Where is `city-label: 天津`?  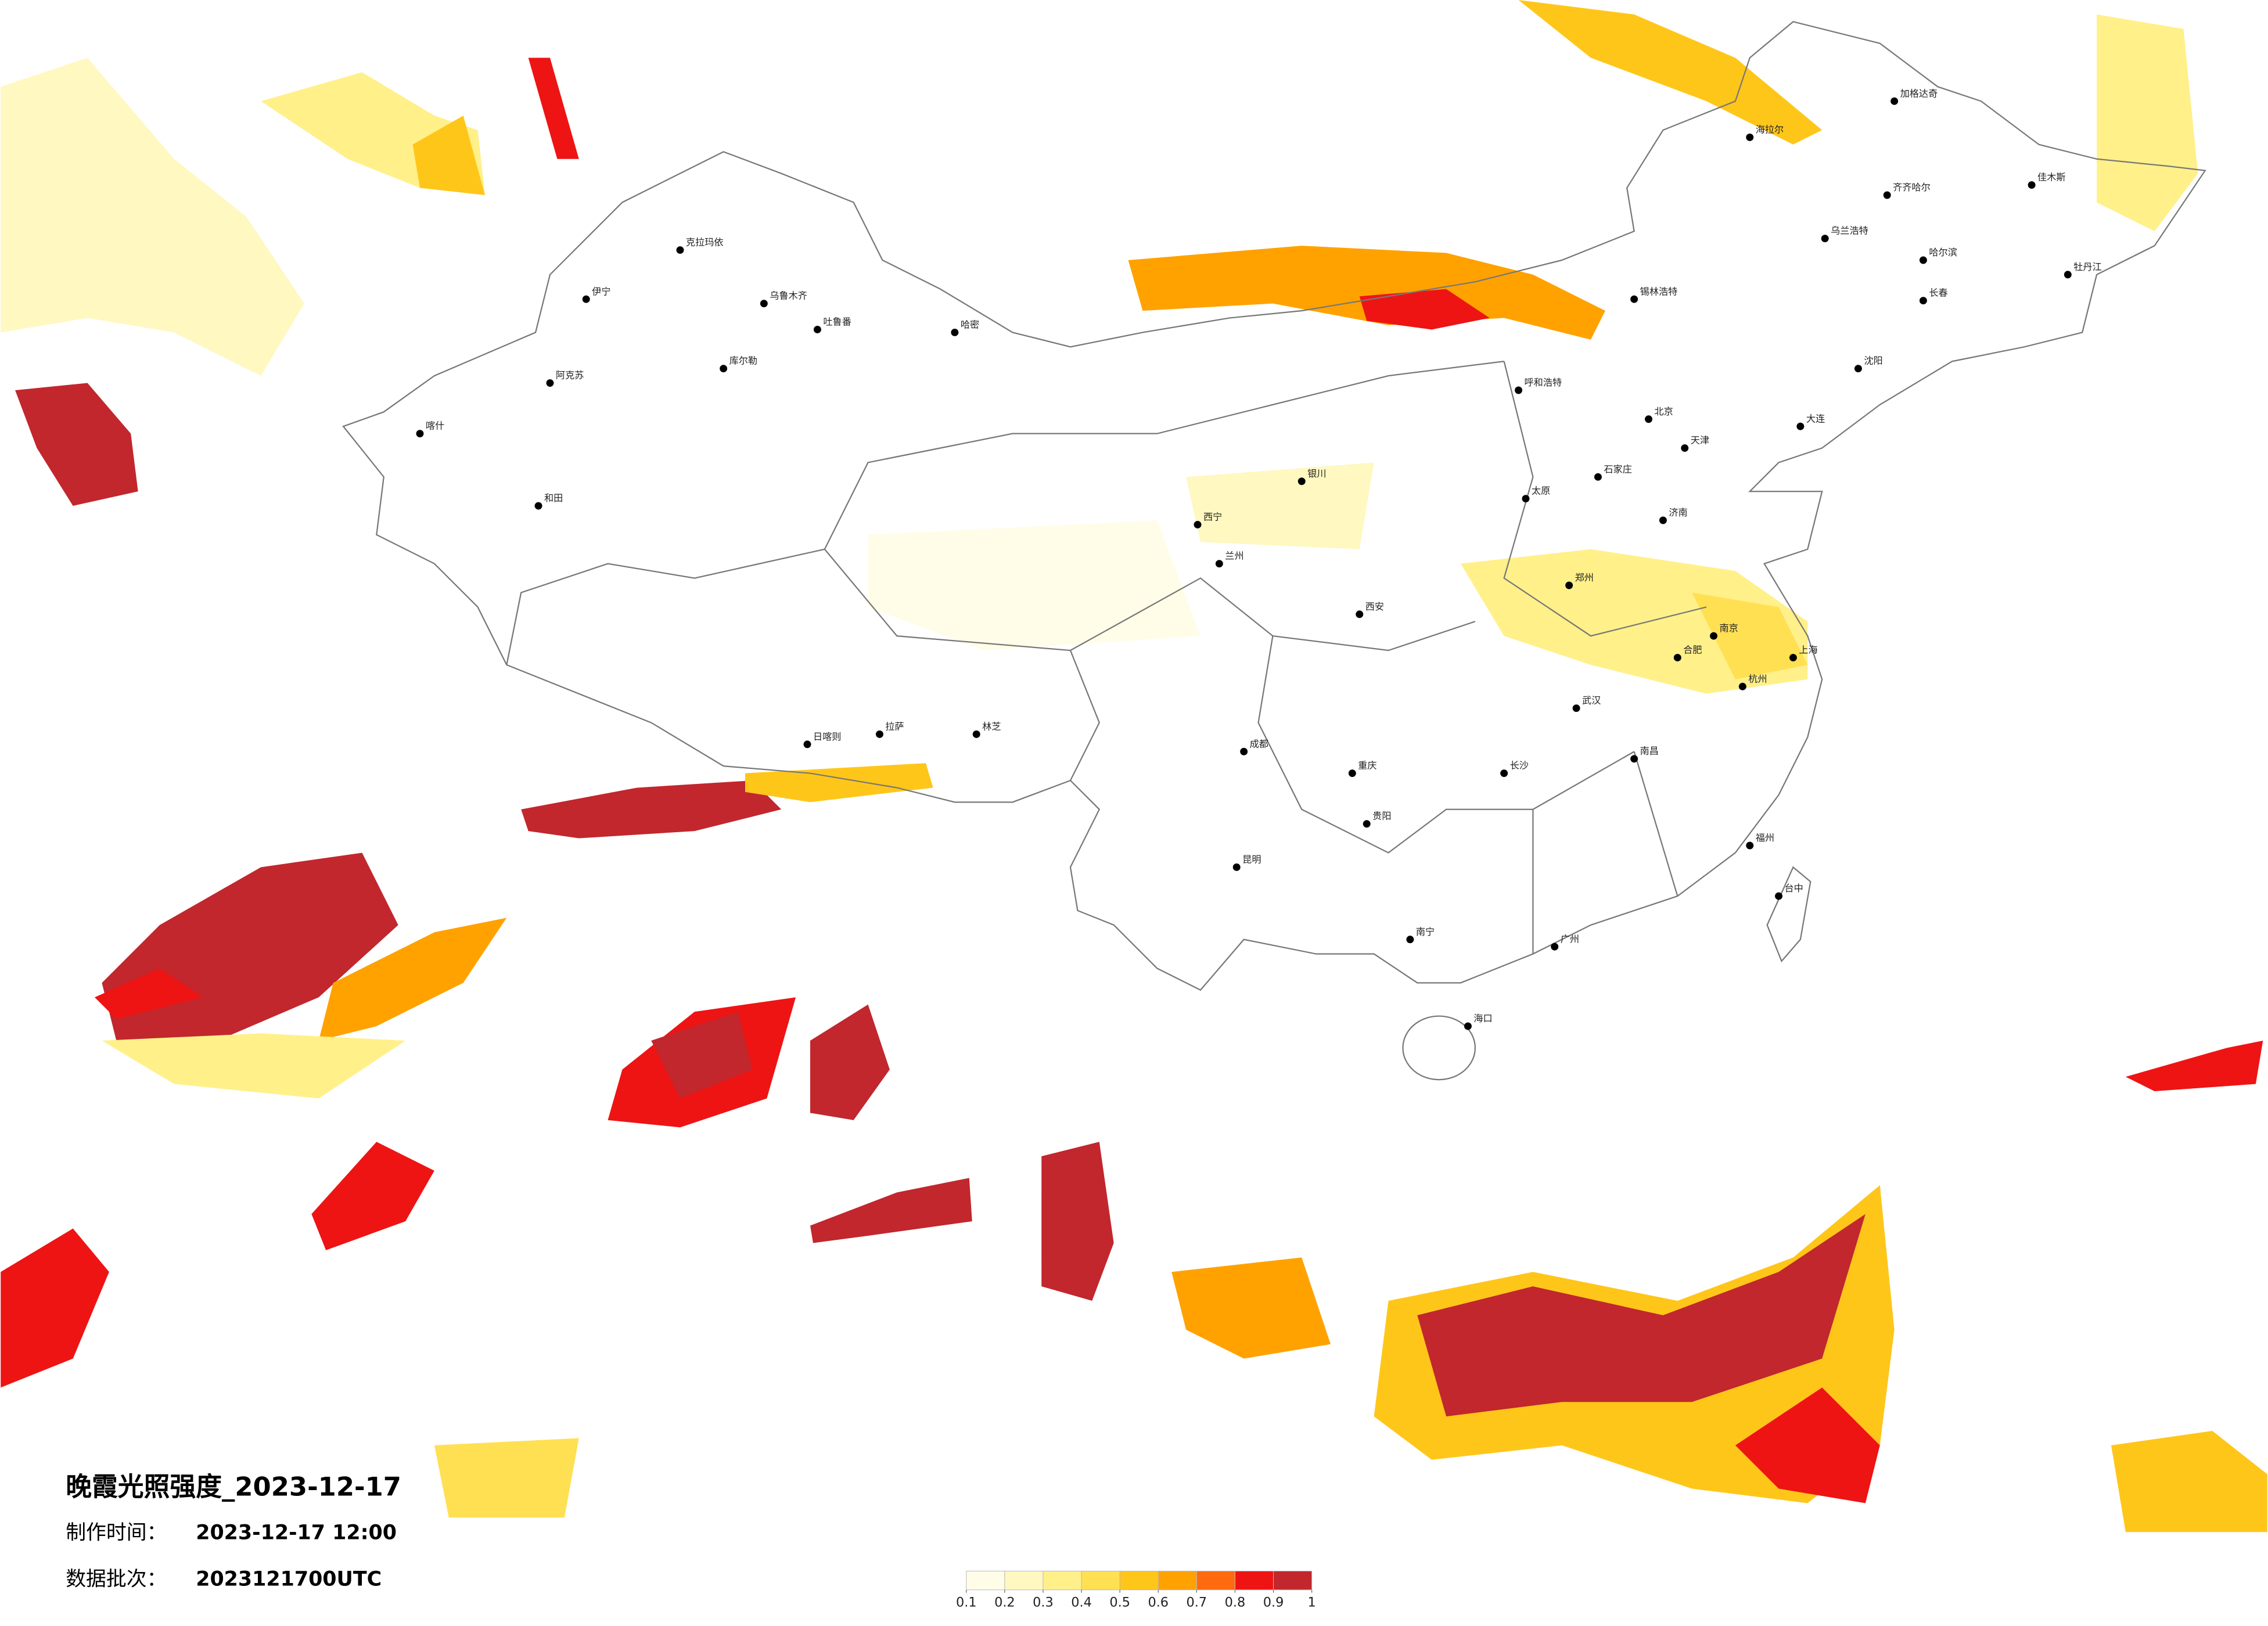 city-label: 天津 is located at coordinates (1700, 440).